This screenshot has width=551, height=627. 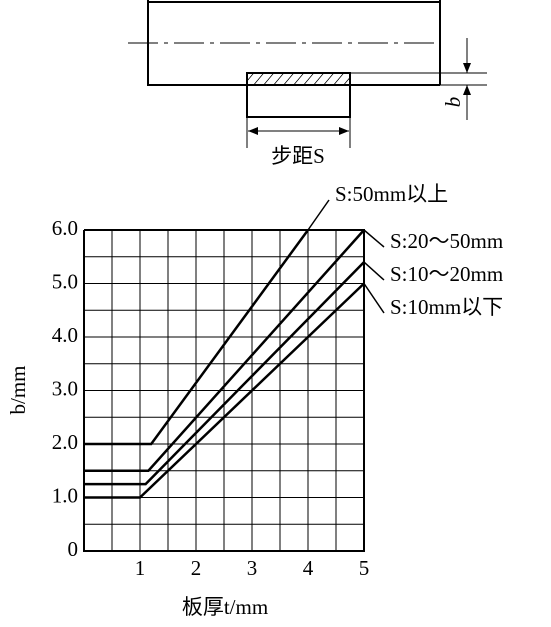 What do you see at coordinates (196, 568) in the screenshot?
I see `x-tick-label: 2` at bounding box center [196, 568].